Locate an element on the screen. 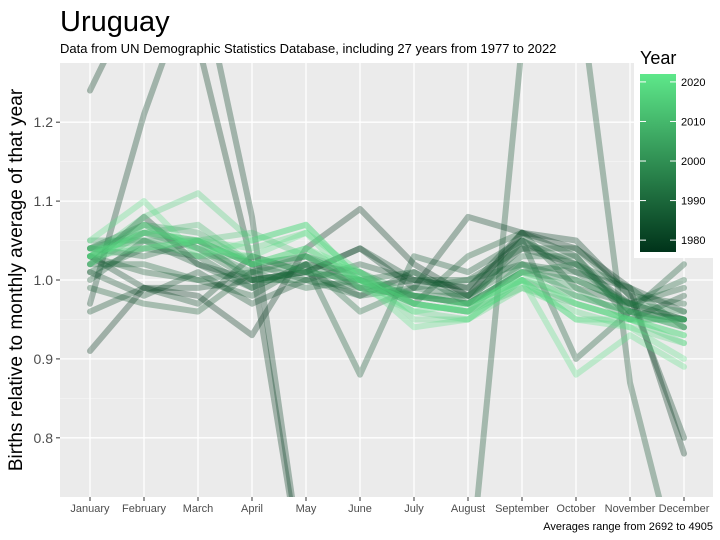 The width and height of the screenshot is (720, 540). series-line-1998 is located at coordinates (387, 272).